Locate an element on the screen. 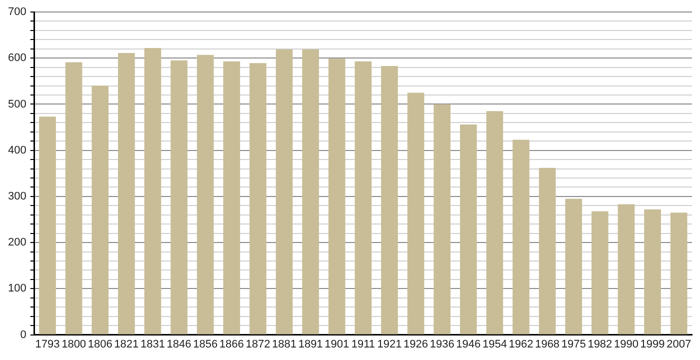 The width and height of the screenshot is (700, 360). y-tick-label: 600 is located at coordinates (17, 58).